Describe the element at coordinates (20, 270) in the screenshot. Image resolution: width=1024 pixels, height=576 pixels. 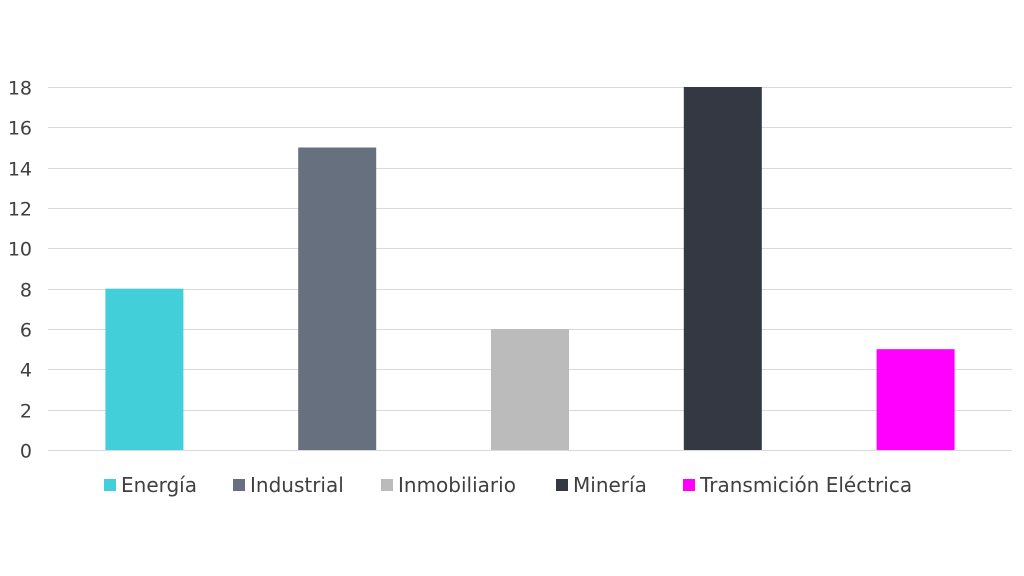
I see `y-axis-tick-labels: 0 2 4 6 8 10 12 14 16 18` at that location.